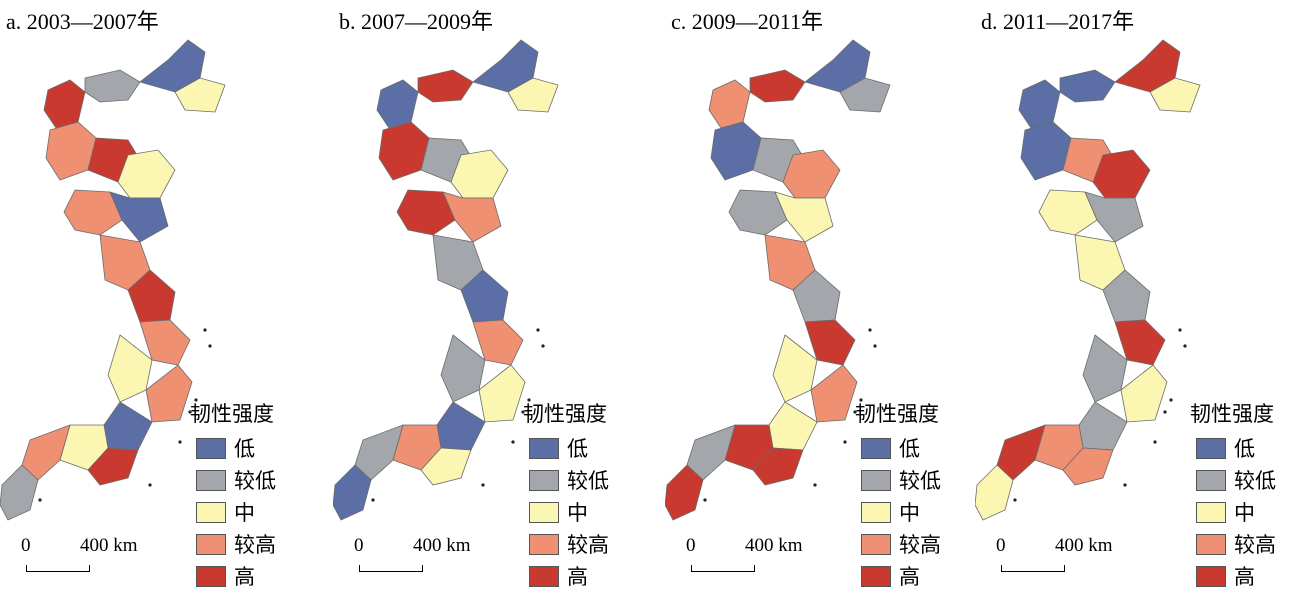 This screenshot has width=1300, height=592. I want to click on panel-title: d. 2011—2017年, so click(1058, 21).